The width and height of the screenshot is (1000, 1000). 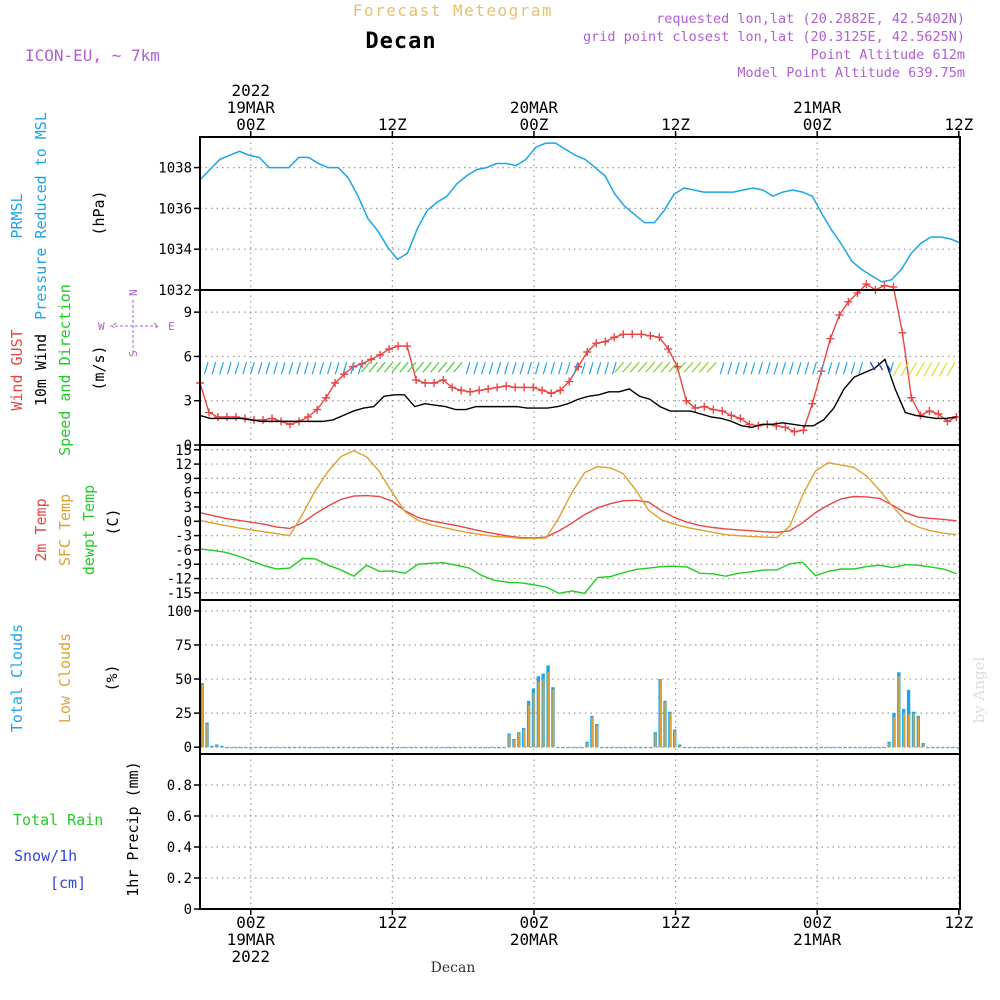 What do you see at coordinates (453, 10) in the screenshot?
I see `main-title: Forecast Meteogram` at bounding box center [453, 10].